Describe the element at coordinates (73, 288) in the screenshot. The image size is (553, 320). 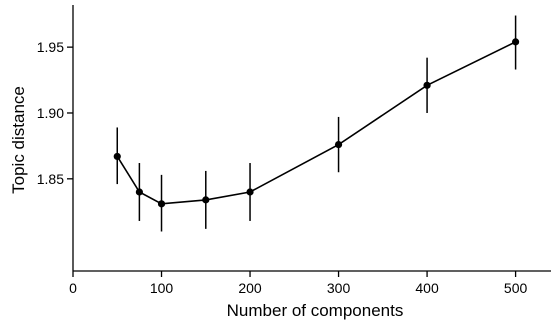
I see `x-tick-label: 0` at that location.